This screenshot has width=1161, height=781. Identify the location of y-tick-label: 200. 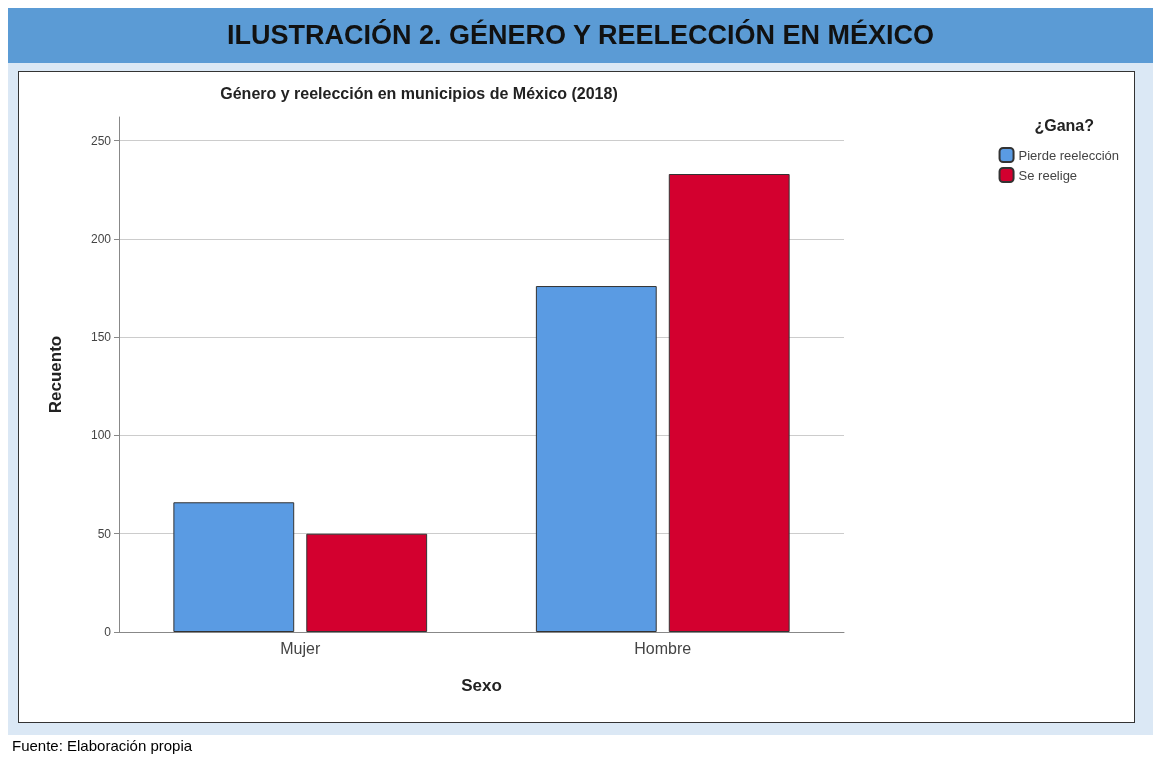
(101, 238).